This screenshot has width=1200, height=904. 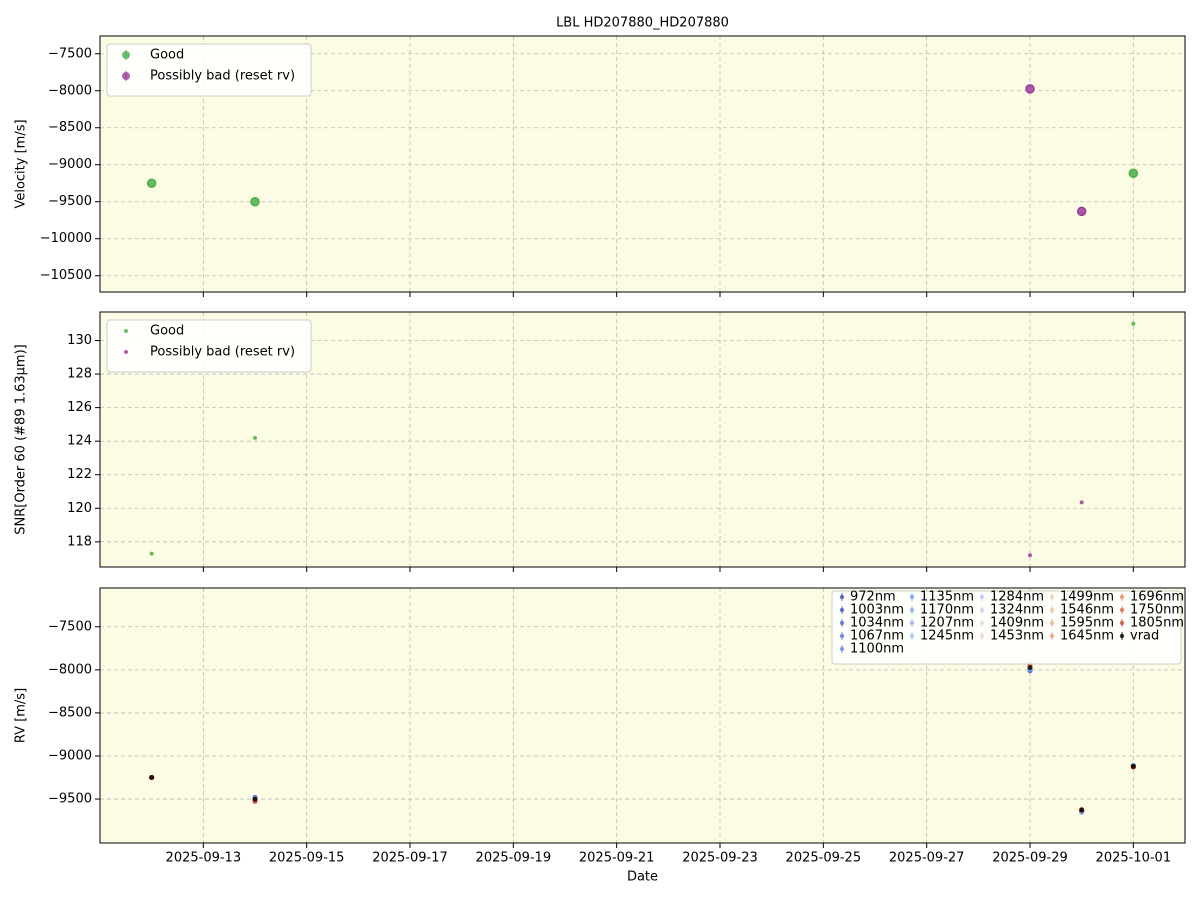 What do you see at coordinates (66, 238) in the screenshot?
I see `y-tick-label: −10000` at bounding box center [66, 238].